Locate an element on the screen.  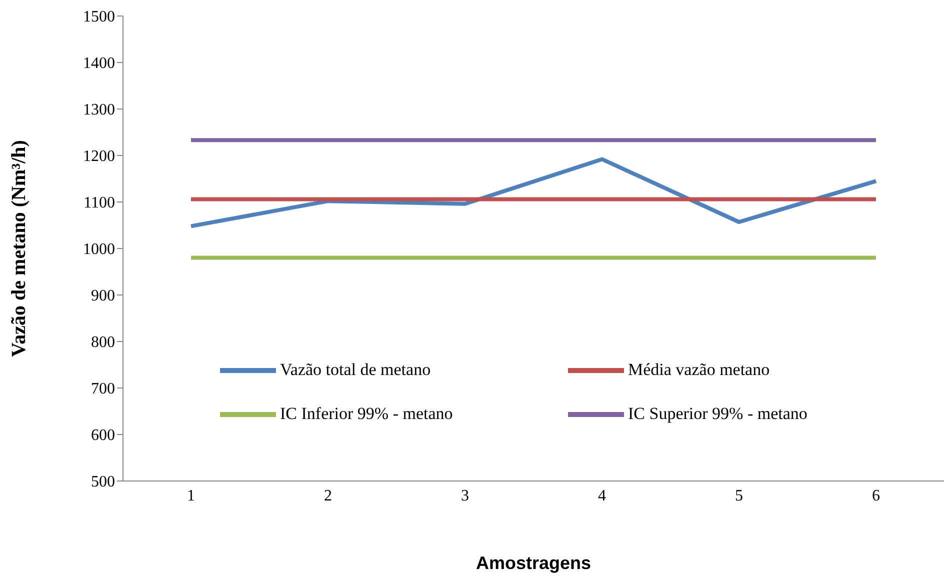
x-tick-label: 2 is located at coordinates (328, 495).